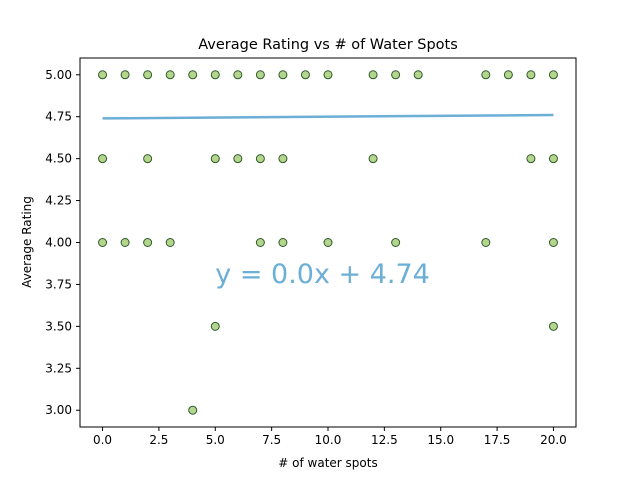 The height and width of the screenshot is (480, 640). What do you see at coordinates (328, 116) in the screenshot?
I see `regression-line` at bounding box center [328, 116].